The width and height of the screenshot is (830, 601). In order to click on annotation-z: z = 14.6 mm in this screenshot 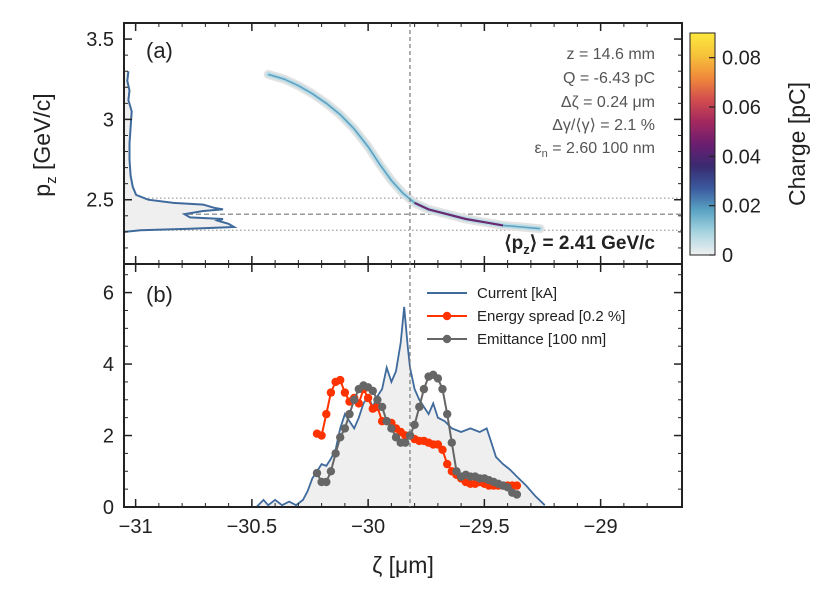, I will do `click(611, 54)`.